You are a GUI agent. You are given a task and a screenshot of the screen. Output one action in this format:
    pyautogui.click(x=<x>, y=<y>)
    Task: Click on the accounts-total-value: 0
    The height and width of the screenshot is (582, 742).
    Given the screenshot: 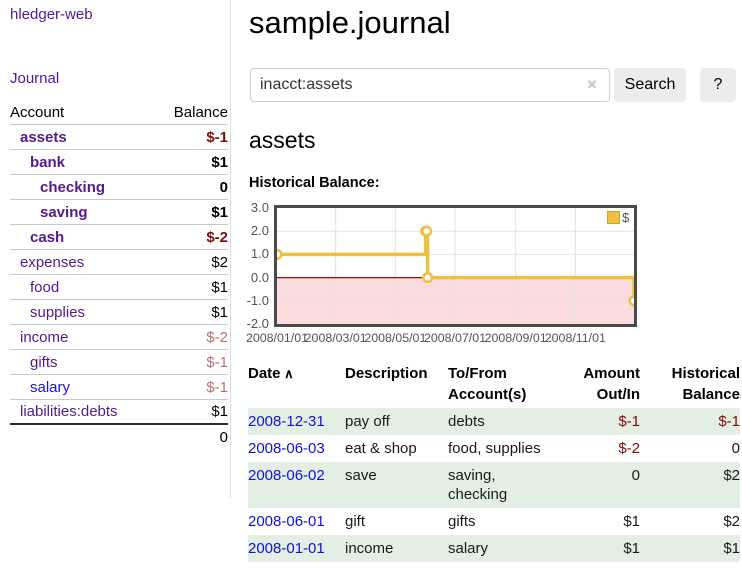 What is the action you would take?
    pyautogui.click(x=223, y=437)
    